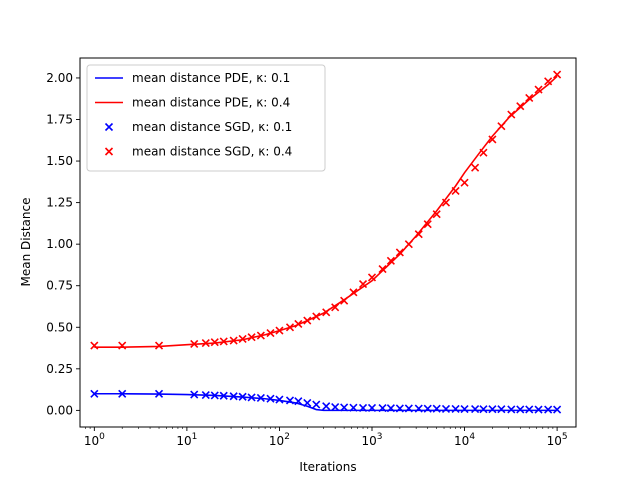  Describe the element at coordinates (279, 440) in the screenshot. I see `x-tick-label: 10²` at that location.